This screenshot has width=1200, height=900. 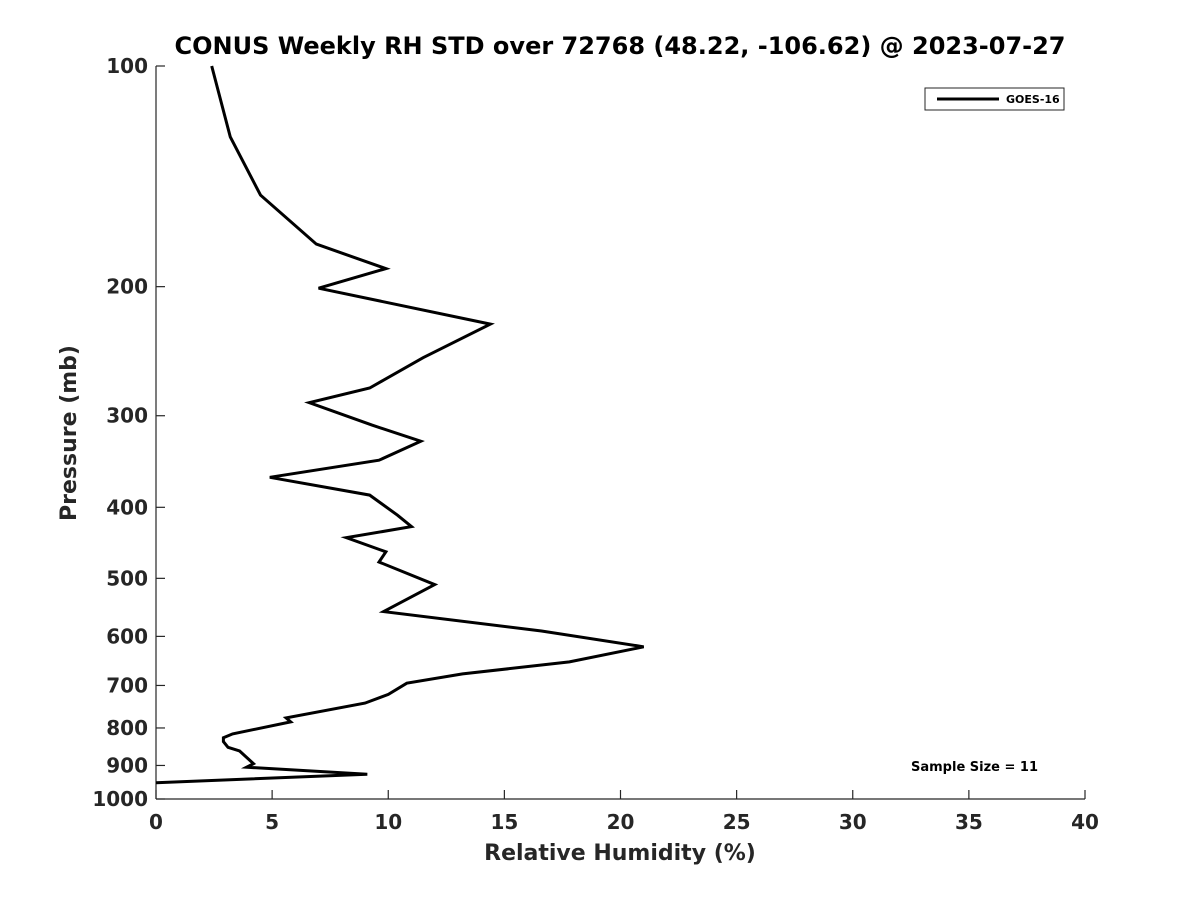 What do you see at coordinates (127, 728) in the screenshot?
I see `y-tick-label: 800` at bounding box center [127, 728].